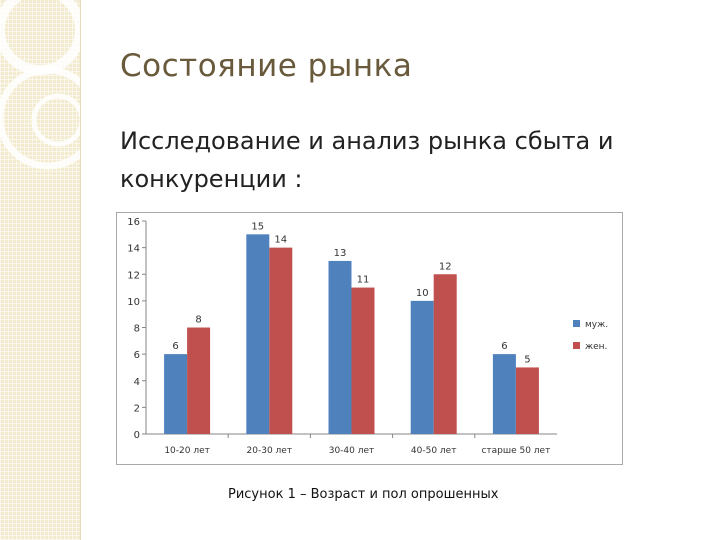  Describe the element at coordinates (596, 325) in the screenshot. I see `legend-label: муж.` at that location.